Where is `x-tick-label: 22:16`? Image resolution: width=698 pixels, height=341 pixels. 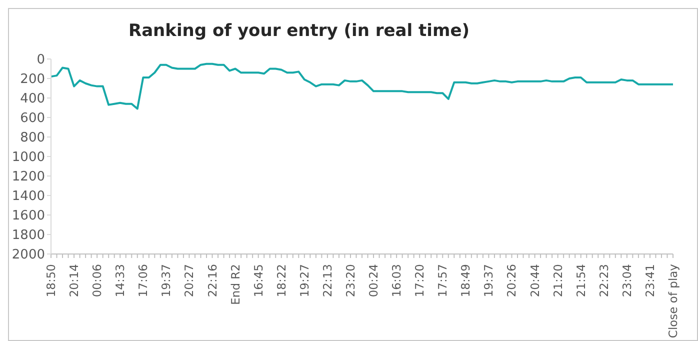
x-tick-label: 22:16 is located at coordinates (212, 281).